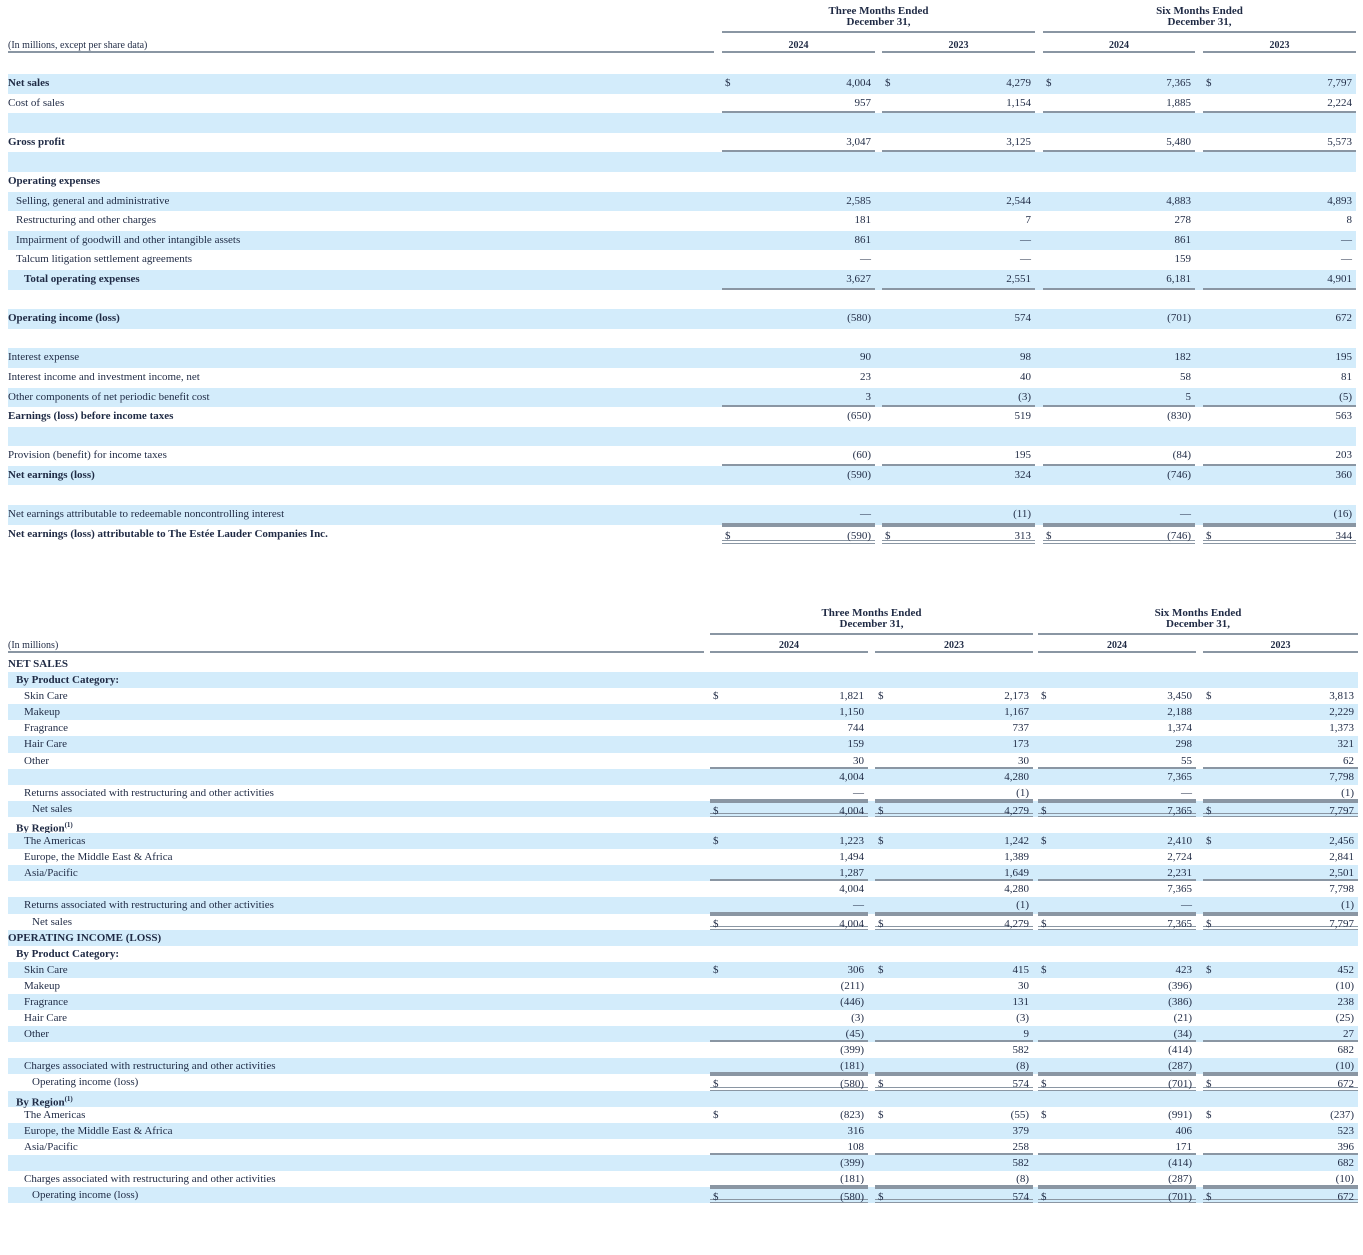 Image resolution: width=1363 pixels, height=1255 pixels. Describe the element at coordinates (683, 761) in the screenshot. I see `table-row: Other 30 30 55 62` at that location.